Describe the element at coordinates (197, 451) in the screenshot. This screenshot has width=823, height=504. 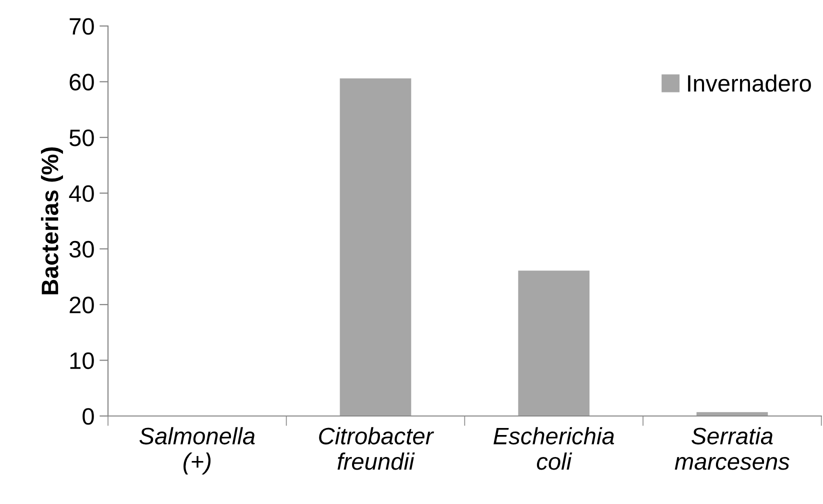
I see `x-tick-label: Salmonella (+)` at that location.